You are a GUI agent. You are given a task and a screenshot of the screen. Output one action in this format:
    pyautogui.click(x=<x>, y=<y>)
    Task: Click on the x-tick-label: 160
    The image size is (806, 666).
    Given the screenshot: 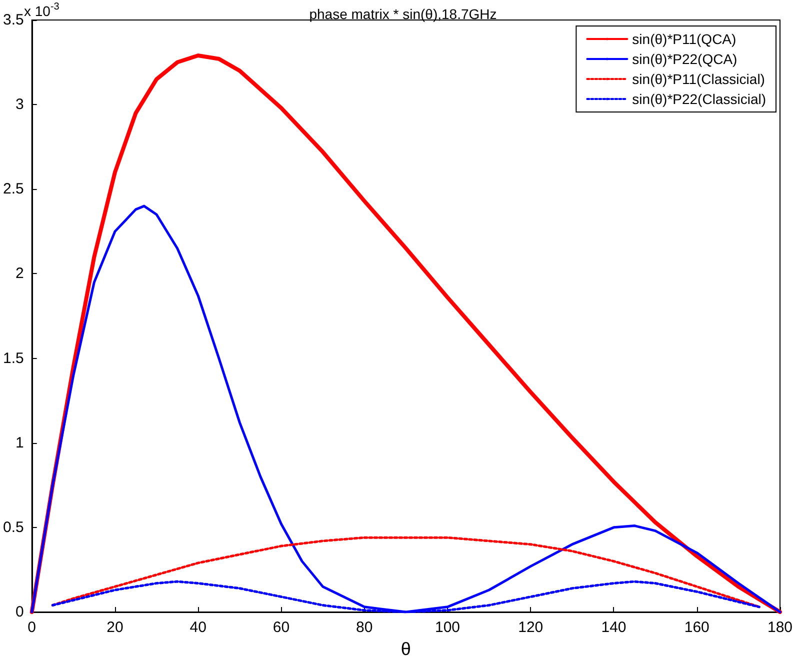 What is the action you would take?
    pyautogui.click(x=697, y=627)
    